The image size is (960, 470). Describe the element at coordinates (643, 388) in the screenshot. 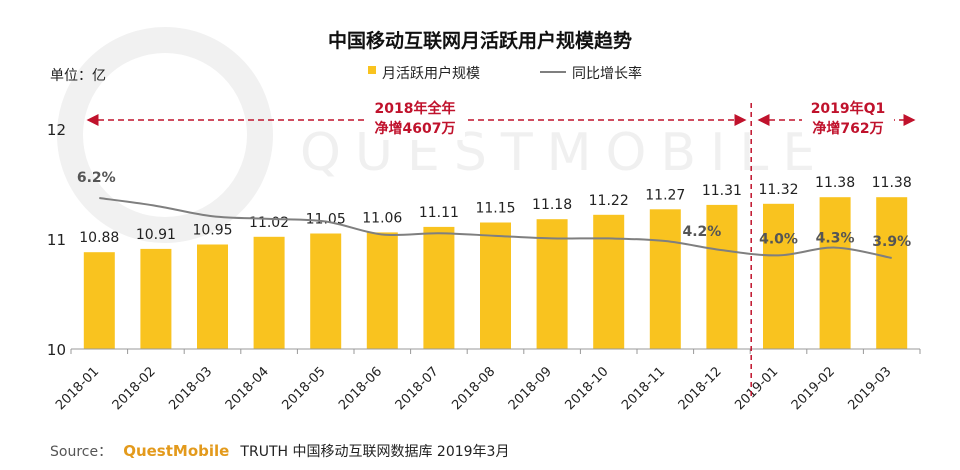

I see `x-tick-label: 2018-11` at that location.